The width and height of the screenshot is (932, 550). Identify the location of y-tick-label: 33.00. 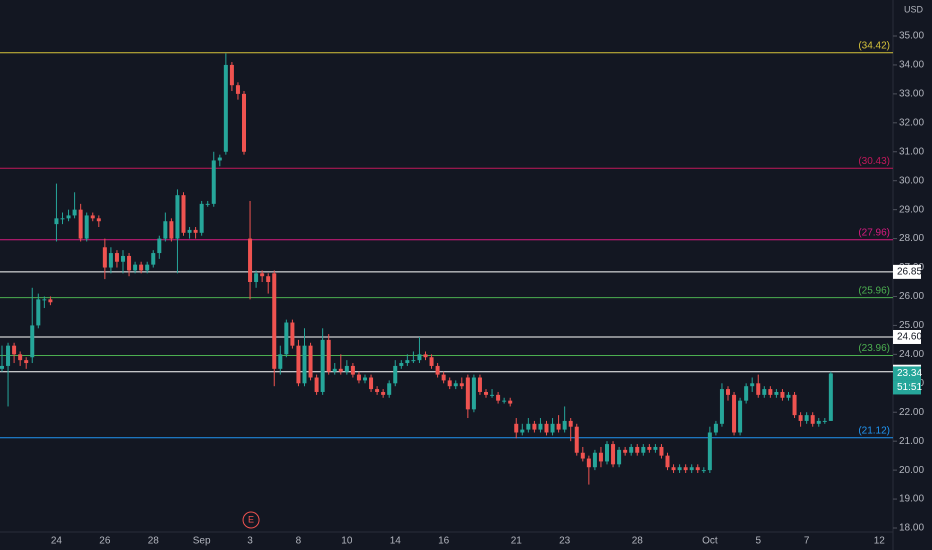
(911, 94).